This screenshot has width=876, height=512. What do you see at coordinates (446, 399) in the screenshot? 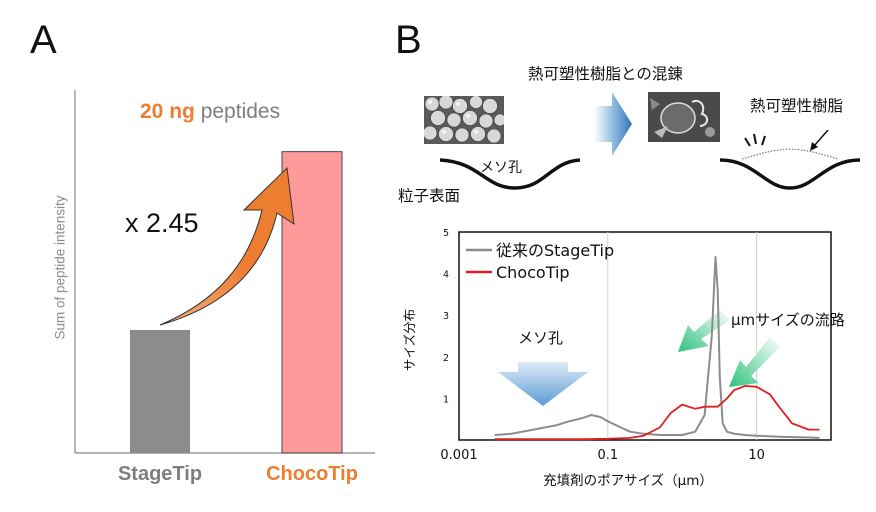
I see `y-tick-label: 1` at bounding box center [446, 399].